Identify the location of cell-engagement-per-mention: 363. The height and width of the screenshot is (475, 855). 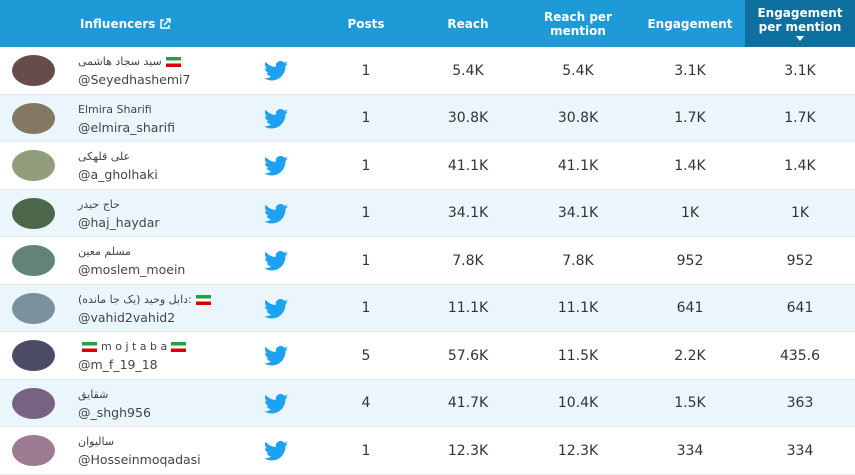
(800, 403).